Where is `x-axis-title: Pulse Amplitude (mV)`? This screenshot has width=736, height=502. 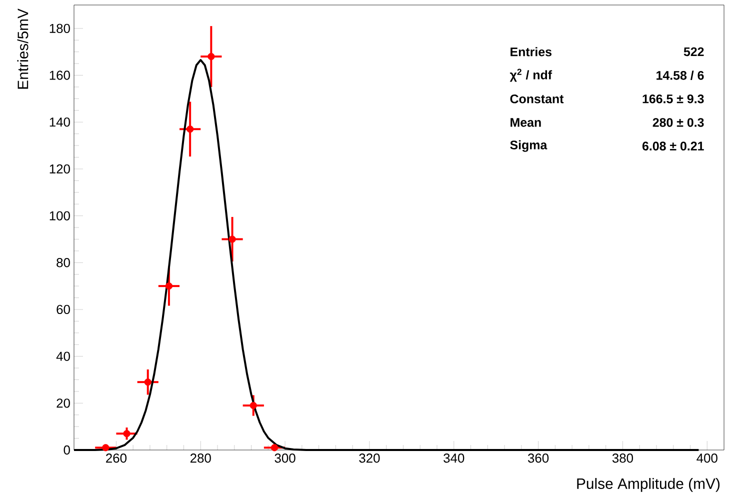 x-axis-title: Pulse Amplitude (mV) is located at coordinates (648, 485).